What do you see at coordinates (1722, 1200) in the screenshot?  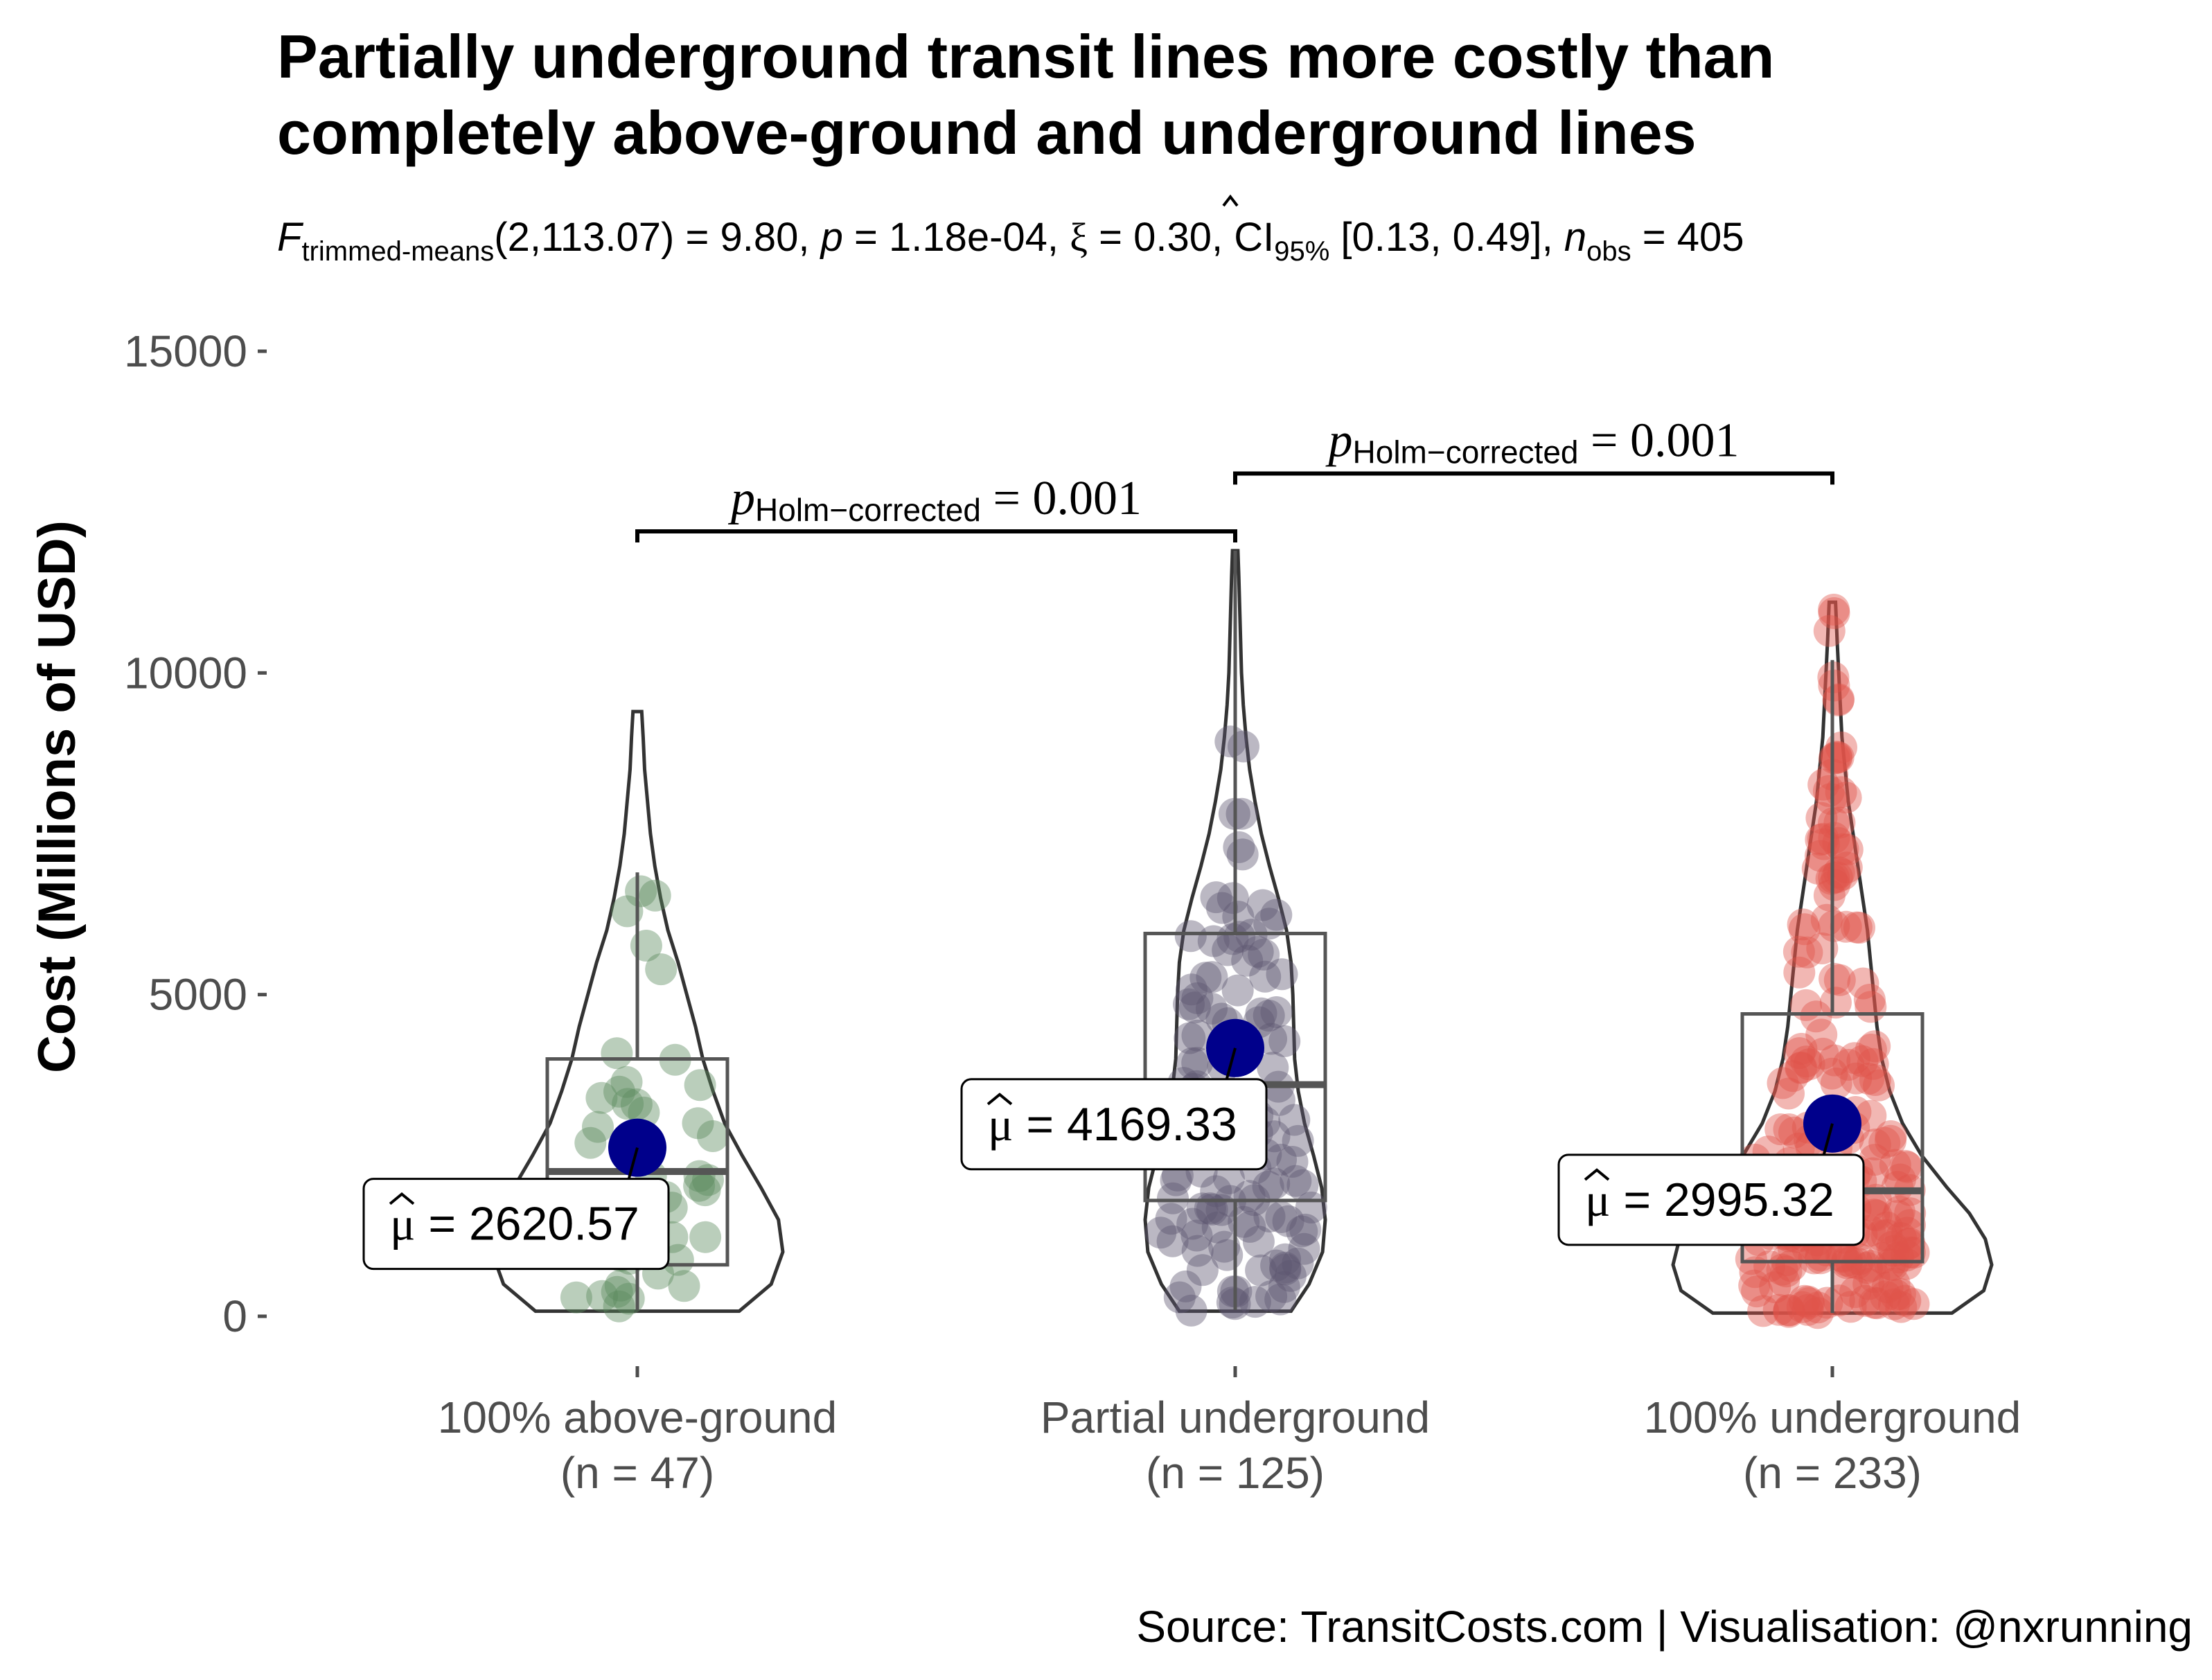 I see `mean-label-value: = 2995.32` at bounding box center [1722, 1200].